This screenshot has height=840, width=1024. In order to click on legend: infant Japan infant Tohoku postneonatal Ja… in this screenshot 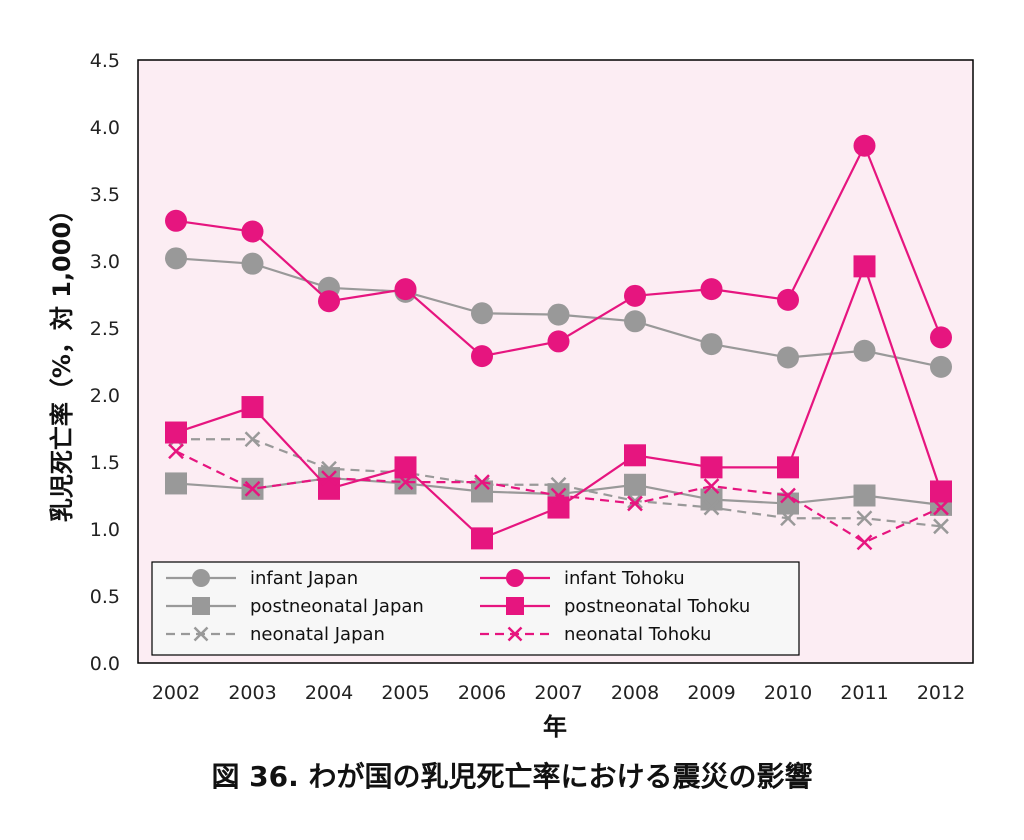, I will do `click(475, 608)`.